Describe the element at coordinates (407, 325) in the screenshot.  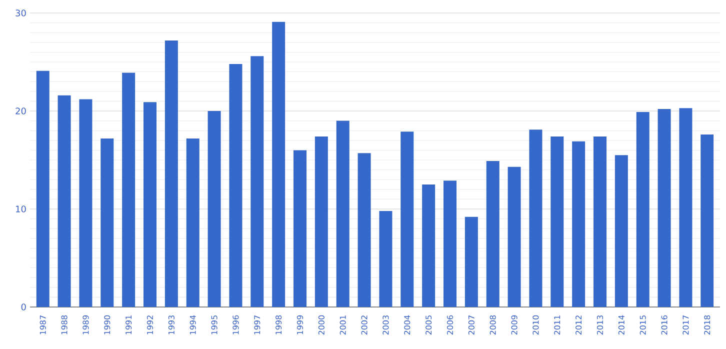
I see `x-tick-label: 2004` at that location.